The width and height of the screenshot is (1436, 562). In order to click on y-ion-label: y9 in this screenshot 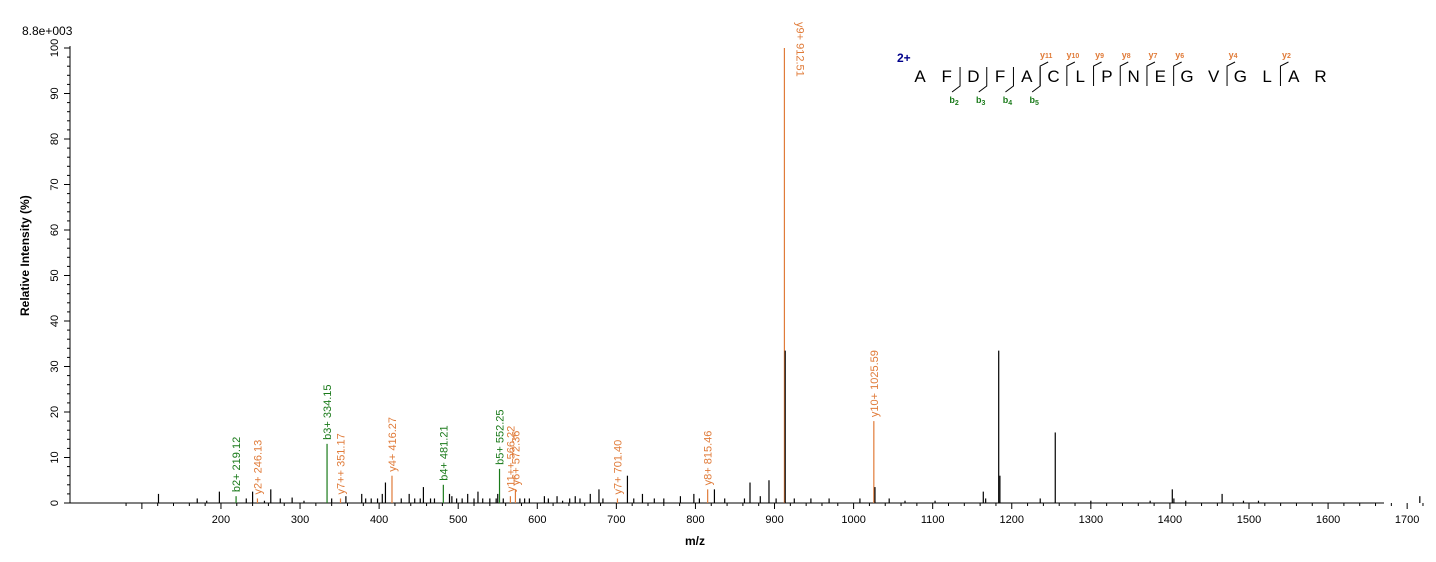, I will do `click(1099, 55)`.